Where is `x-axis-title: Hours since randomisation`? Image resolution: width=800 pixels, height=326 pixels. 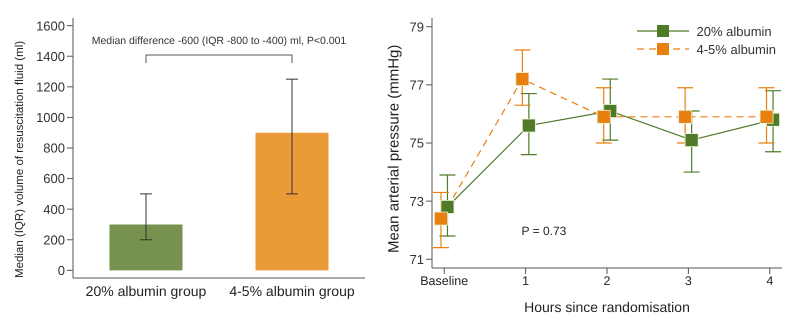
x-axis-title: Hours since randomisation is located at coordinates (607, 307).